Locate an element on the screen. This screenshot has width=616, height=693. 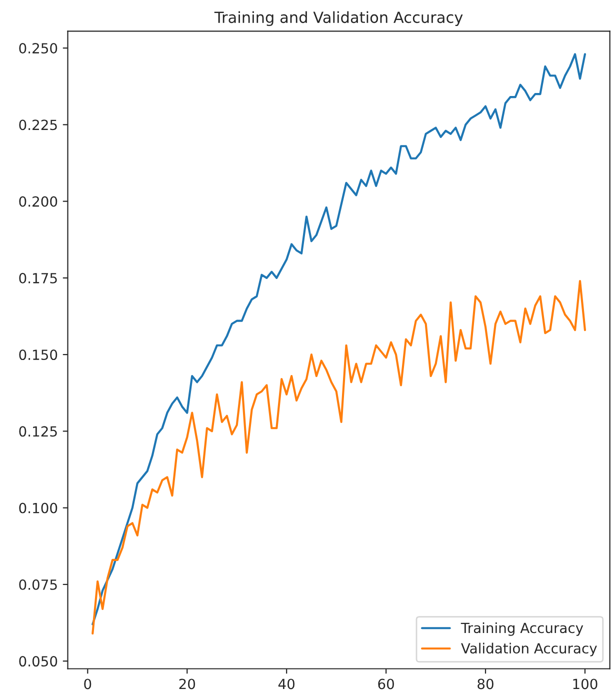
y-tick-label: 0.175 is located at coordinates (38, 278).